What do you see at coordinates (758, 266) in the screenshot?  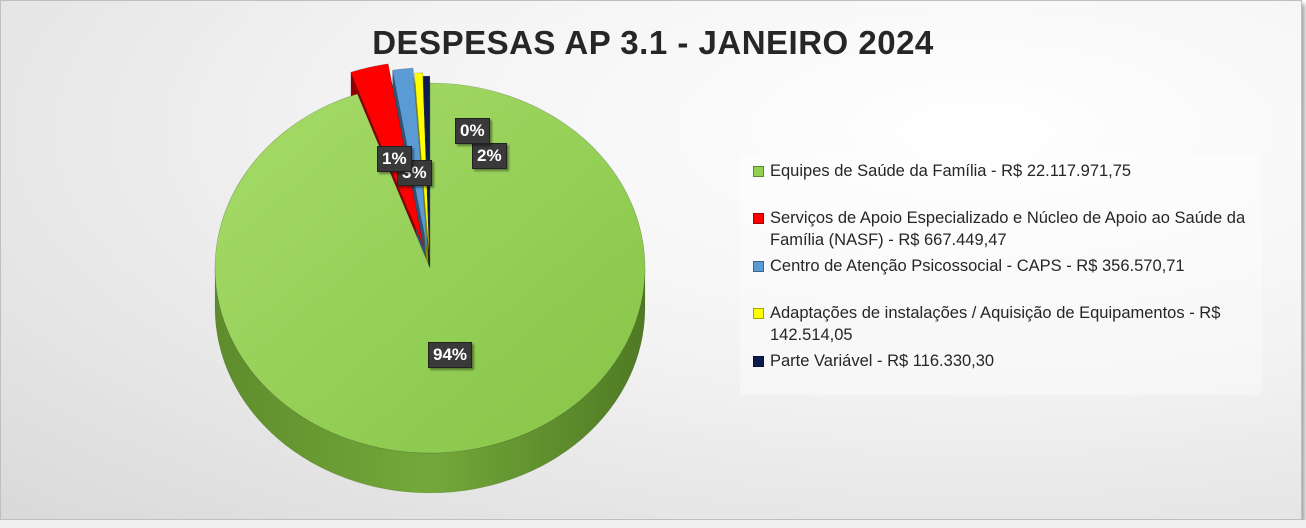 I see `legend-swatch-caps` at bounding box center [758, 266].